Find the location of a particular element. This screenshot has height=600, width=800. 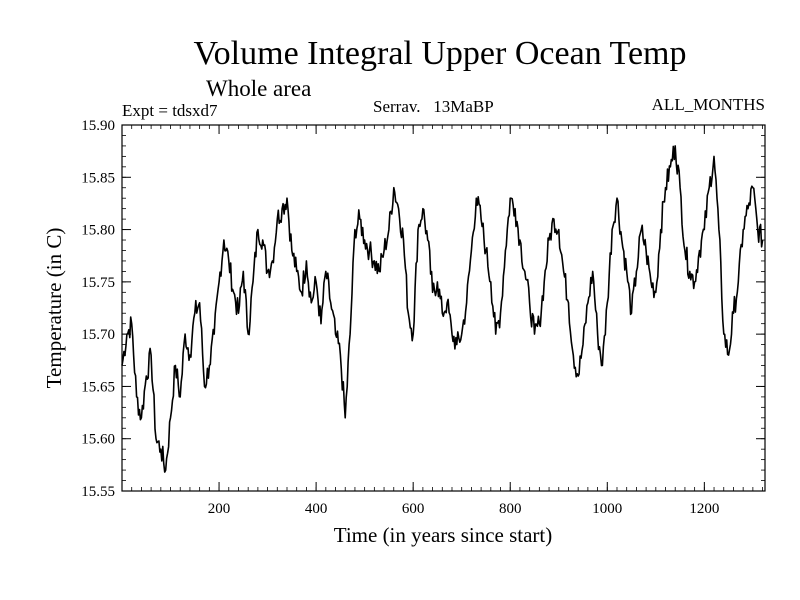

y-tick-label: 15.80 is located at coordinates (98, 231).